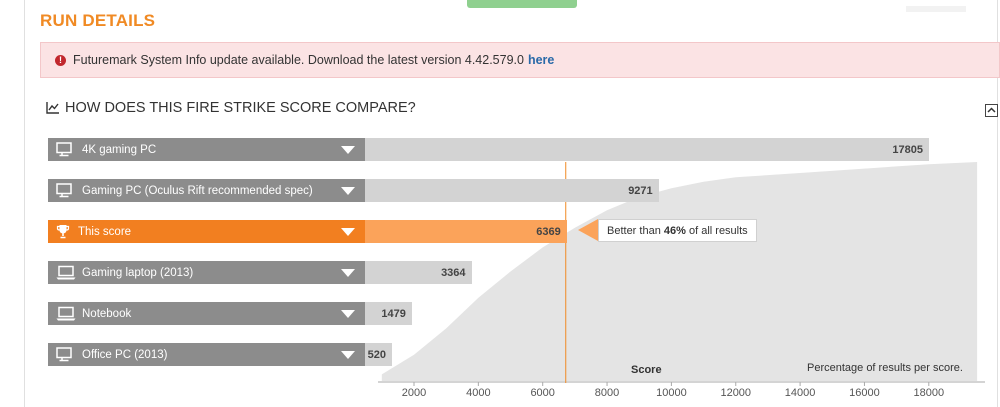  What do you see at coordinates (414, 393) in the screenshot?
I see `x-axis-tick-label: 2000` at bounding box center [414, 393].